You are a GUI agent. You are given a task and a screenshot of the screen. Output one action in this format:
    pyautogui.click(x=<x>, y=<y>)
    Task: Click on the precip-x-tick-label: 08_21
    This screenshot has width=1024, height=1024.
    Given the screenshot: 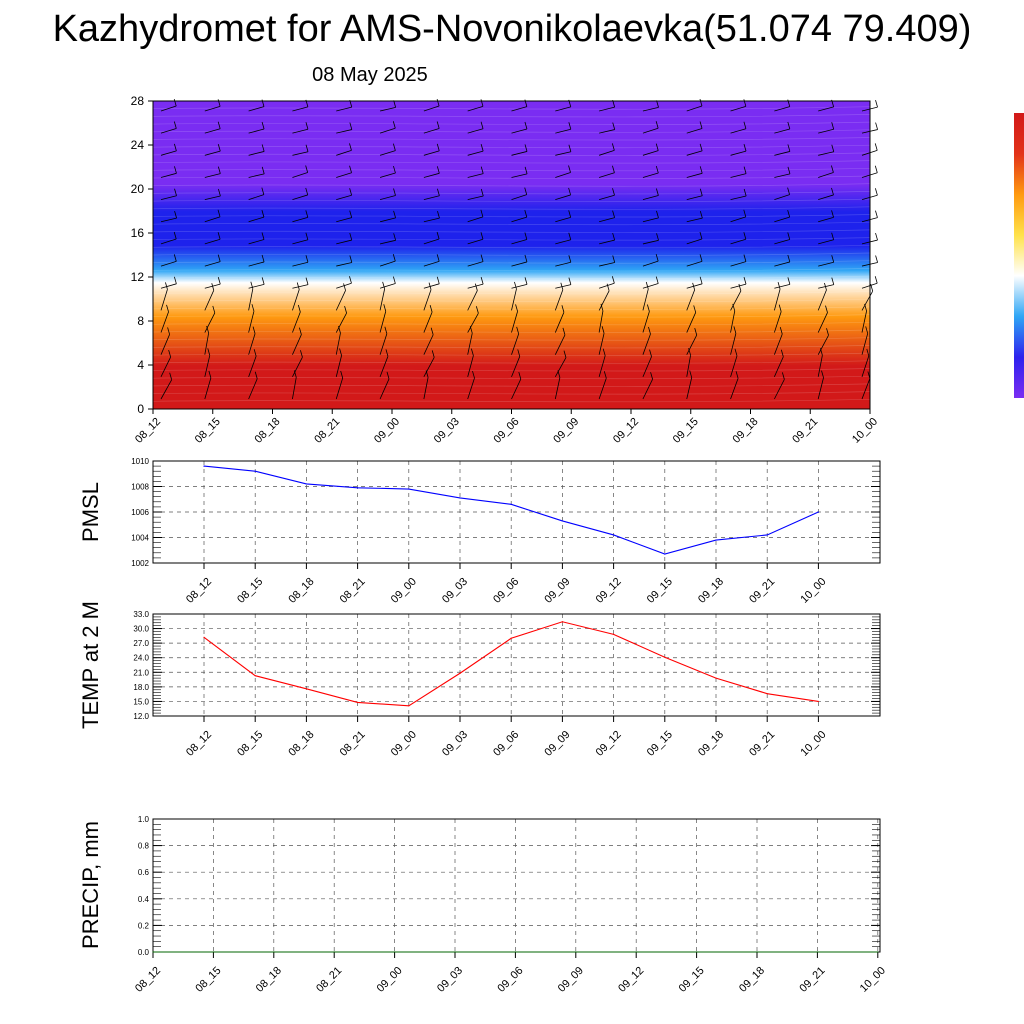 What is the action you would take?
    pyautogui.click(x=329, y=980)
    